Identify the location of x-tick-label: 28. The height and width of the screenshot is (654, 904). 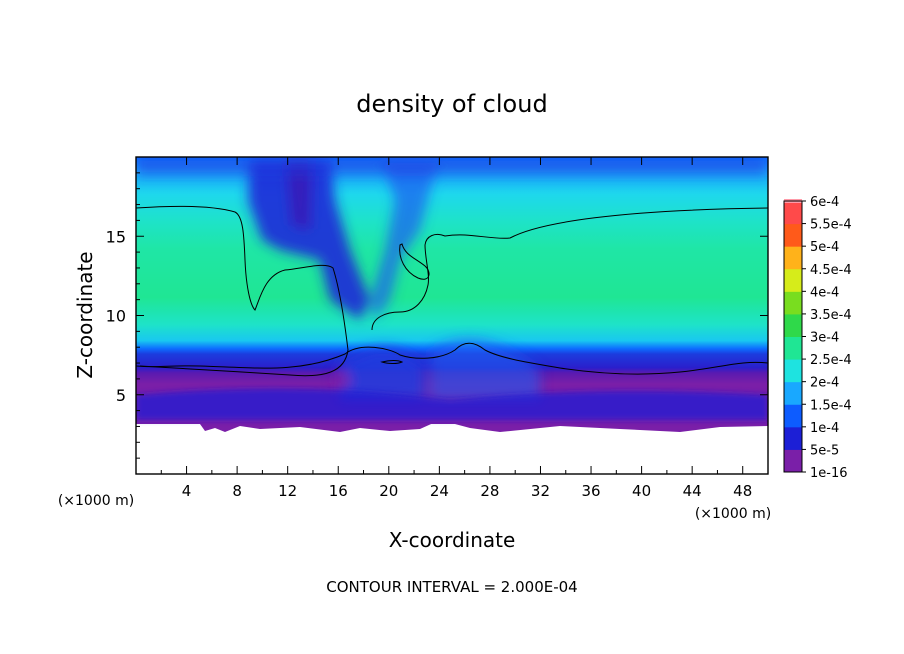
(489, 491).